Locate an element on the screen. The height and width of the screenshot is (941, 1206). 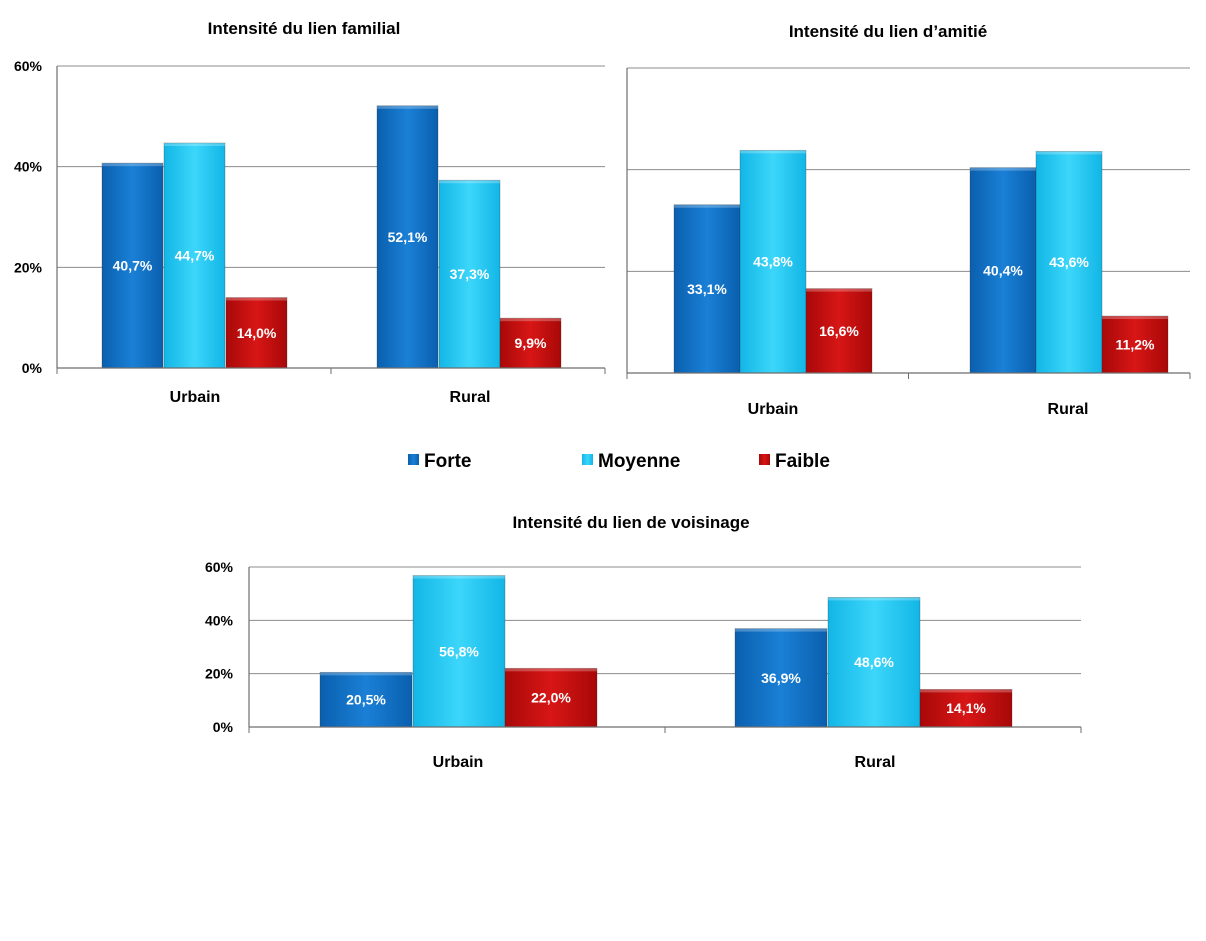
data-label: 52,1% is located at coordinates (408, 237).